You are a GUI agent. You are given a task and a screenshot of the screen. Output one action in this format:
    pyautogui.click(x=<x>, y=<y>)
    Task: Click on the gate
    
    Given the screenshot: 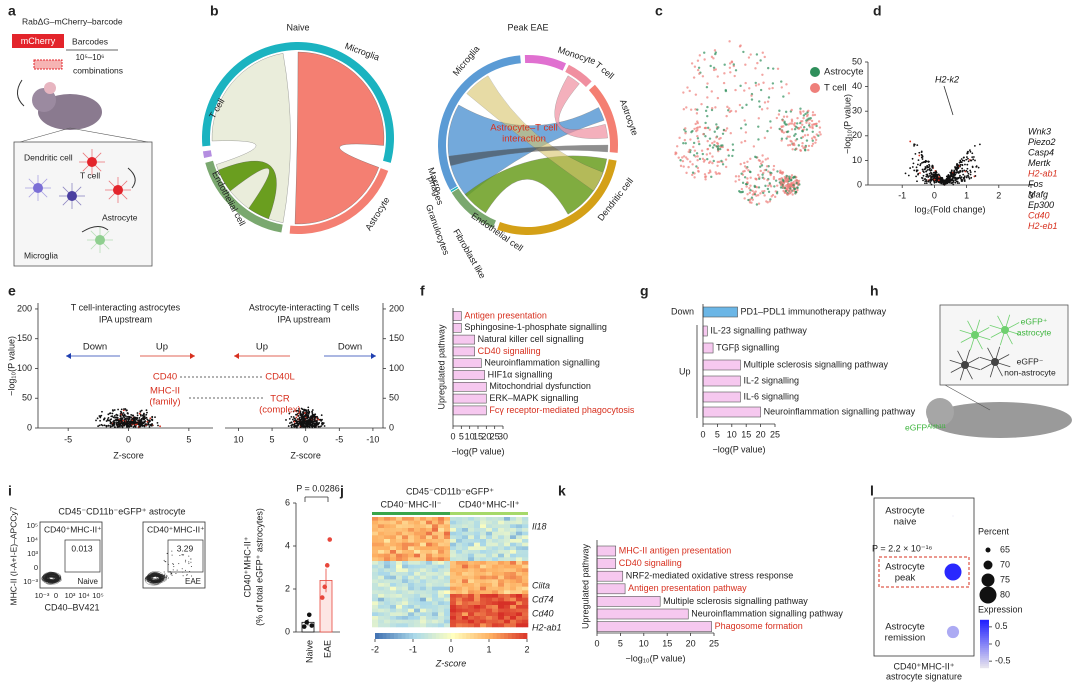 What is the action you would take?
    pyautogui.click(x=185, y=556)
    